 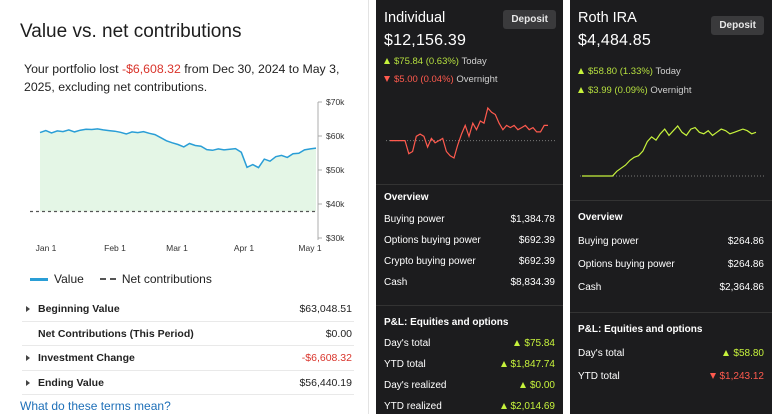 I want to click on row-label: YTD realized, so click(x=413, y=406).